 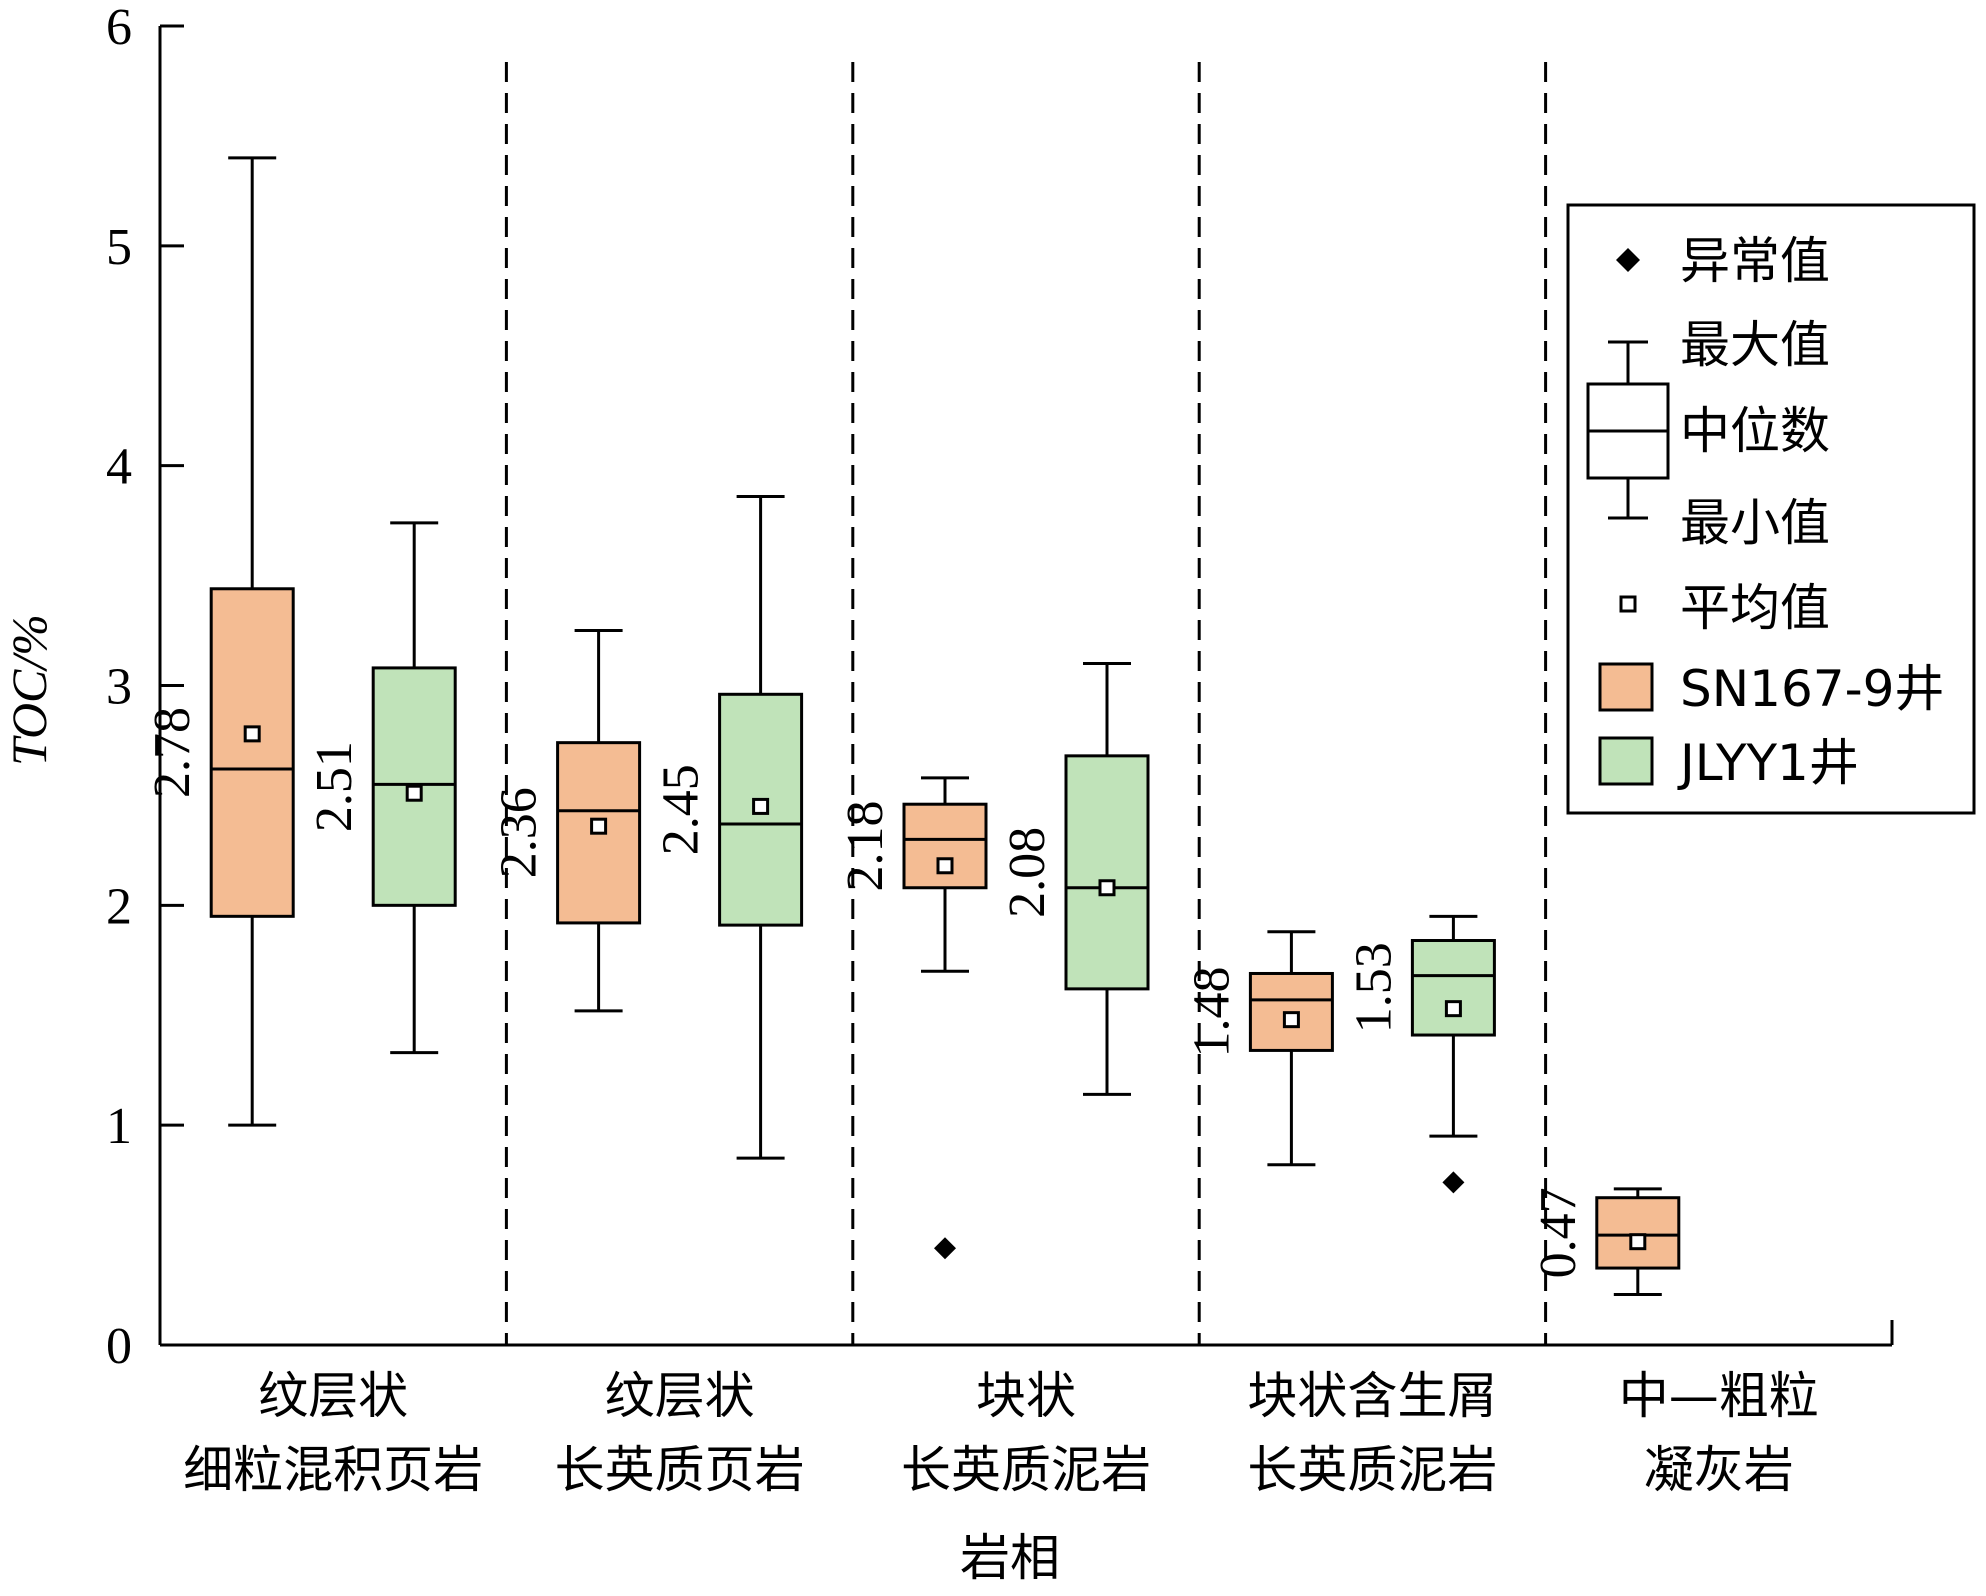 What do you see at coordinates (1755, 523) in the screenshot?
I see `legend-min-label: 最小值` at bounding box center [1755, 523].